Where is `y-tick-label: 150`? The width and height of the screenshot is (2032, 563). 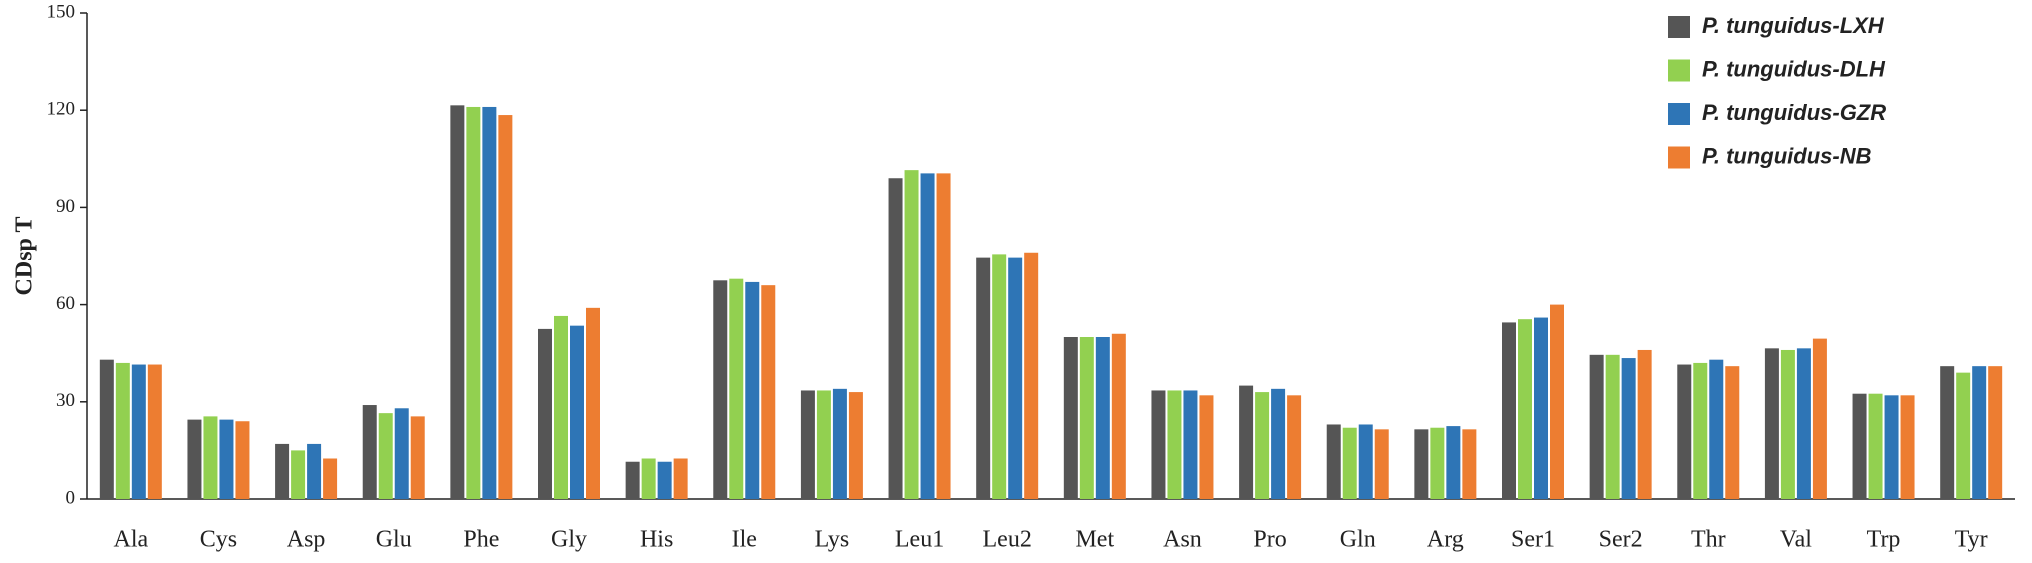
y-tick-label: 150 is located at coordinates (61, 11).